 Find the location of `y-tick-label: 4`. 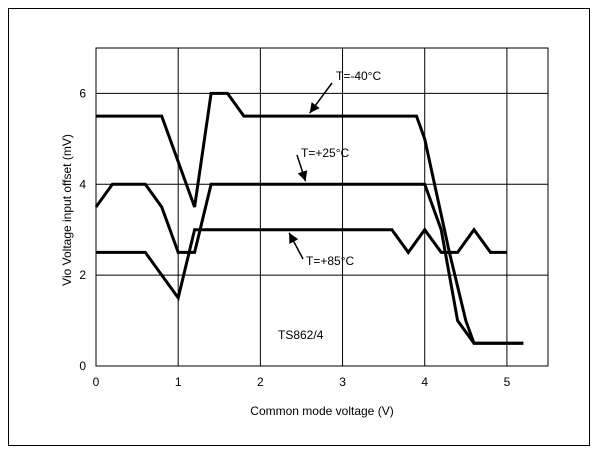

y-tick-label: 4 is located at coordinates (82, 184).